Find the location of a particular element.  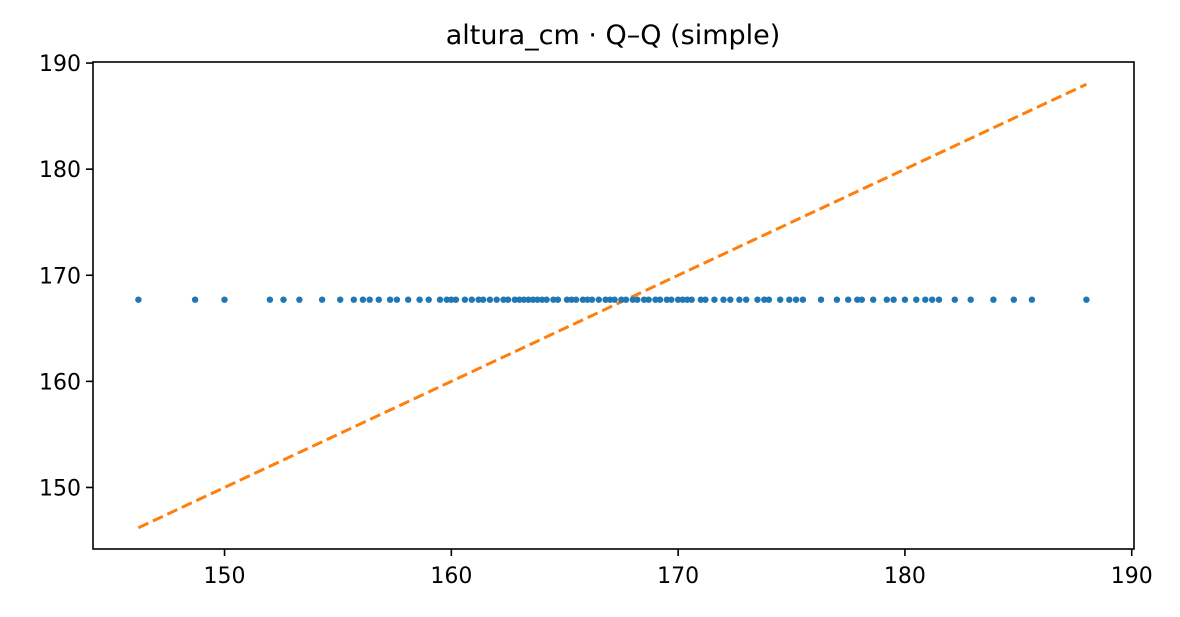

y-tick-label: 170 is located at coordinates (60, 276).